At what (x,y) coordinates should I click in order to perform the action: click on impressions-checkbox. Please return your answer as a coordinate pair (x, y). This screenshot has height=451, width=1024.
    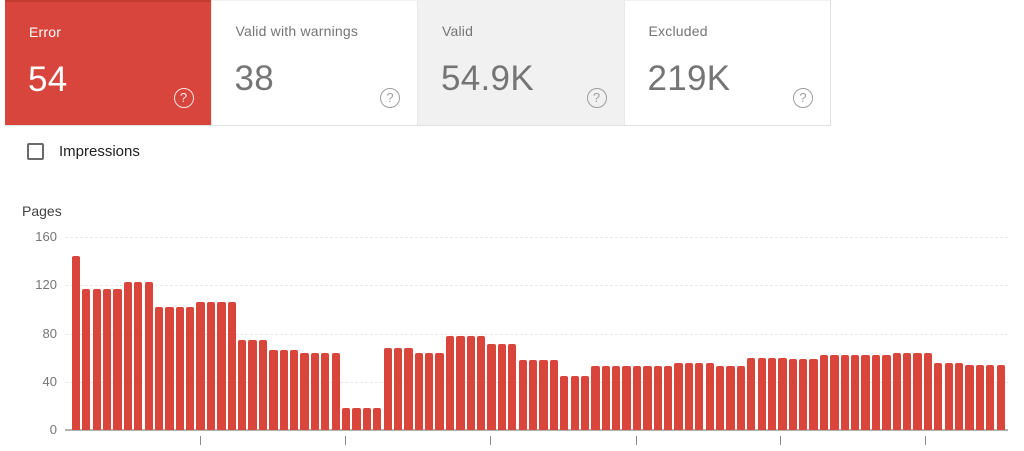
    Looking at the image, I should click on (35, 151).